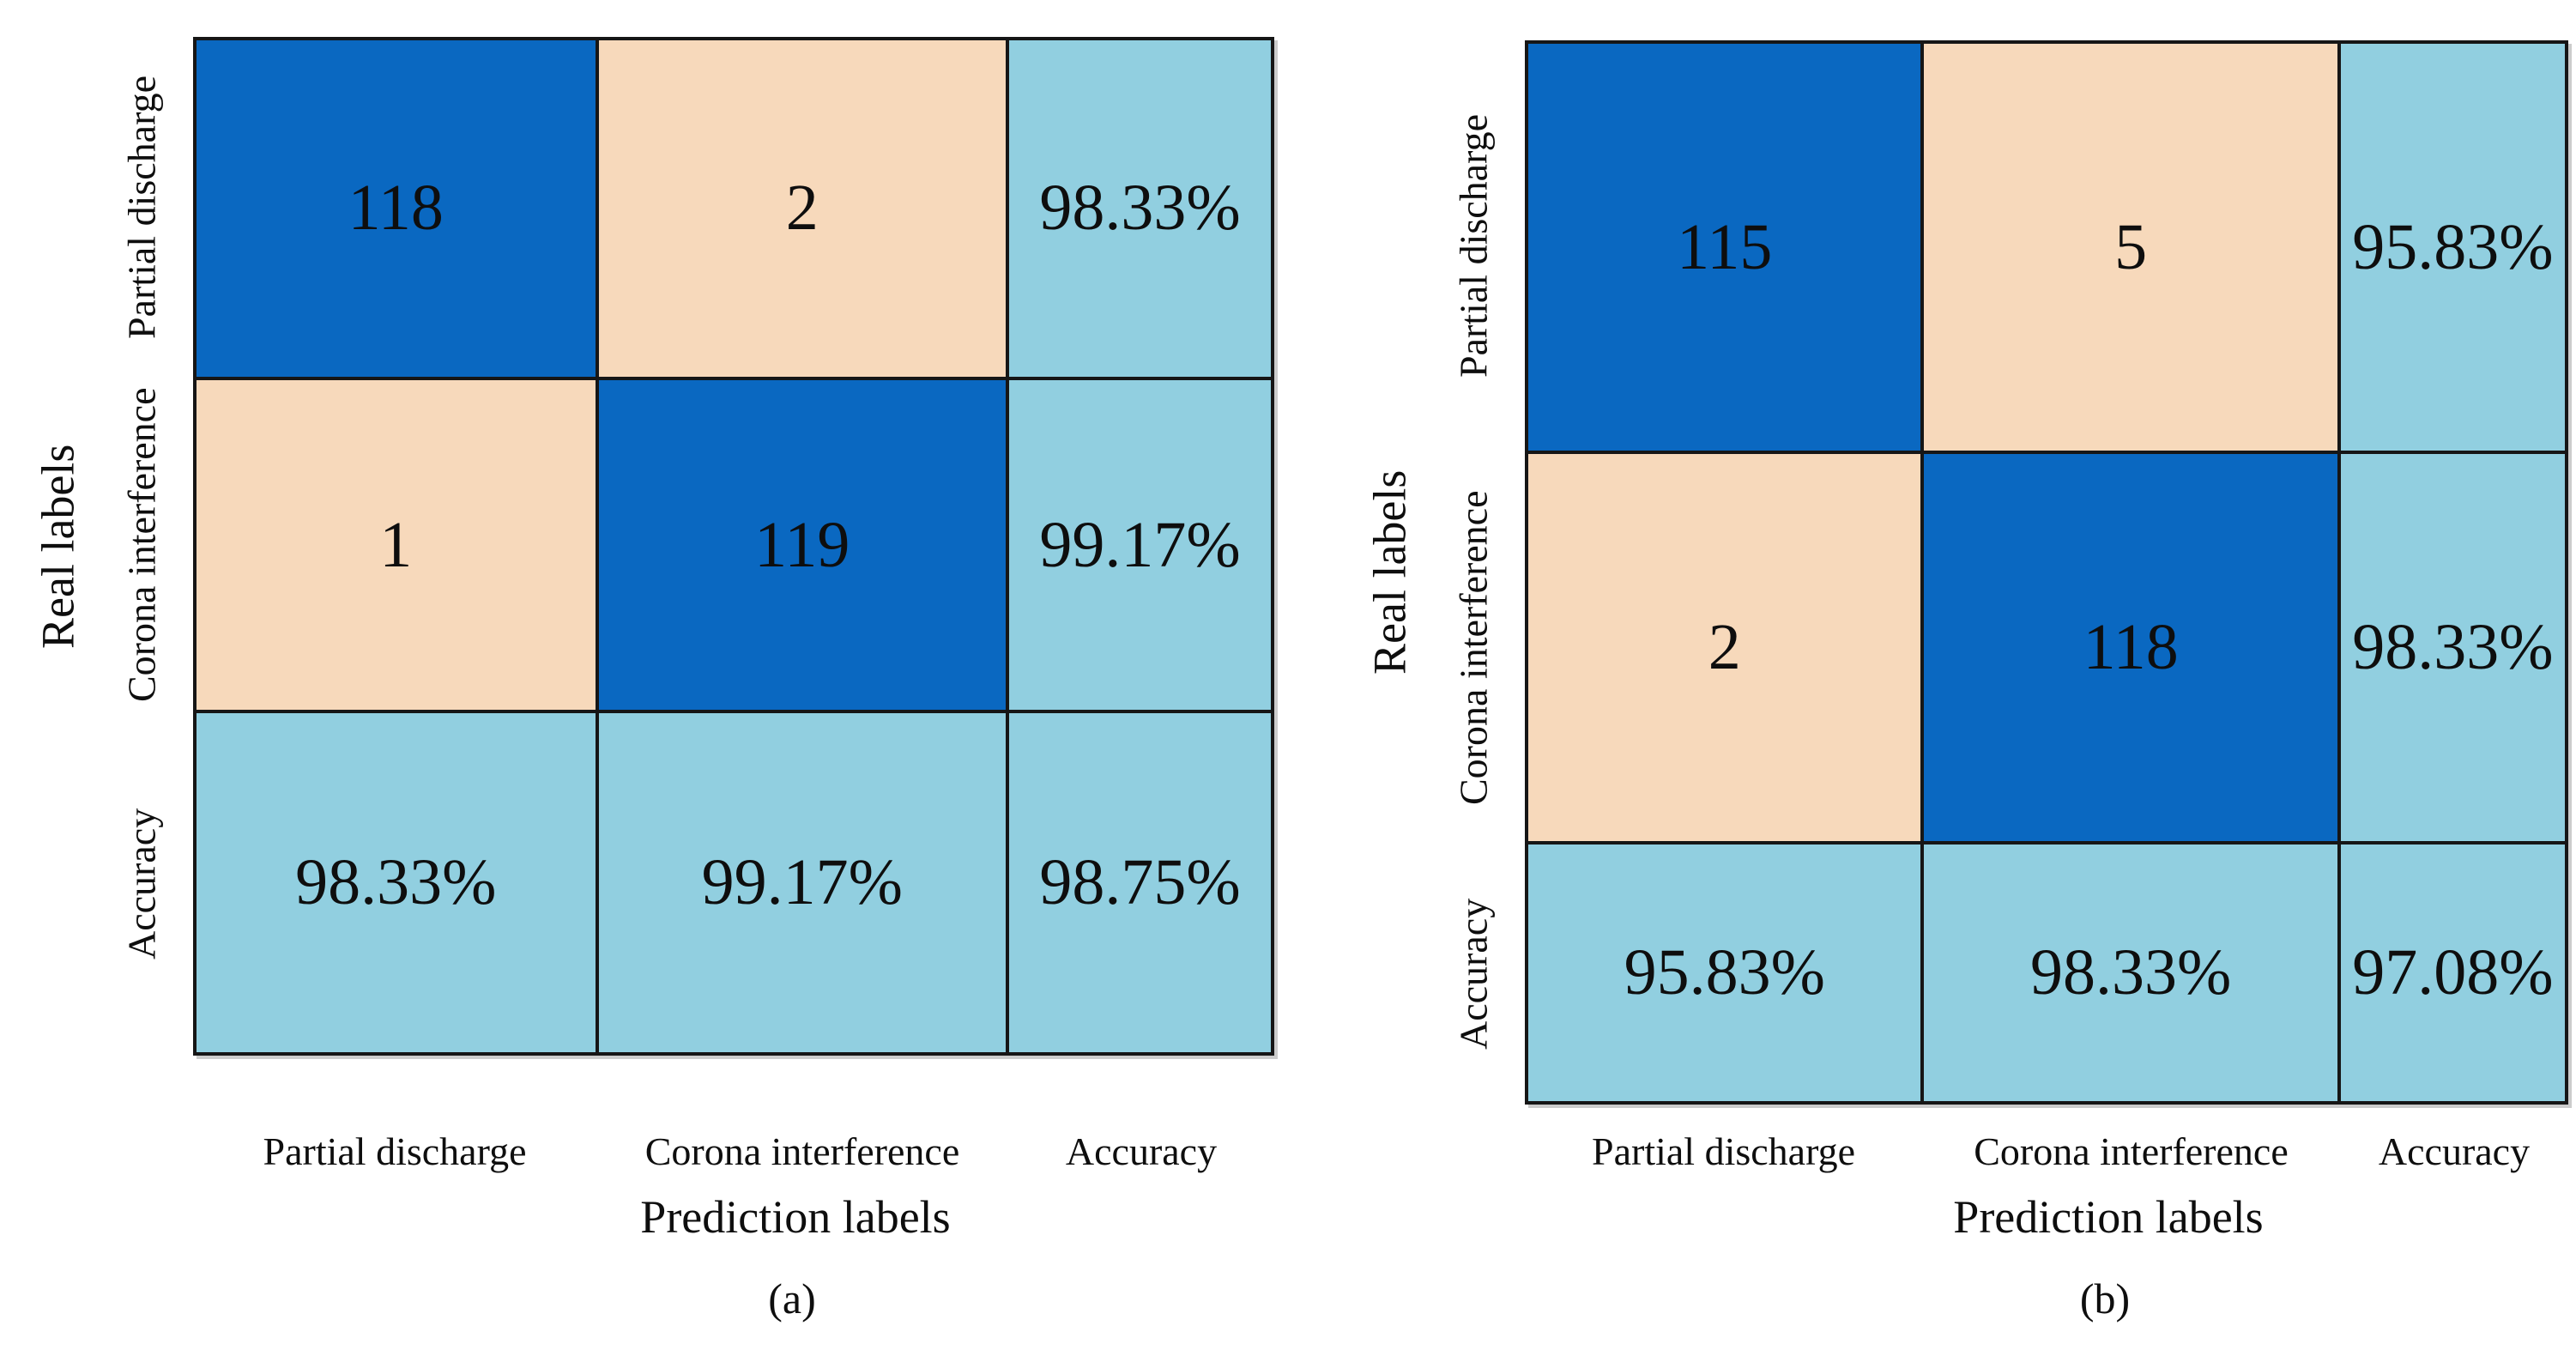 The height and width of the screenshot is (1356, 2576). What do you see at coordinates (801, 883) in the screenshot?
I see `matrix-cell-a-r3c2: 99.17%` at bounding box center [801, 883].